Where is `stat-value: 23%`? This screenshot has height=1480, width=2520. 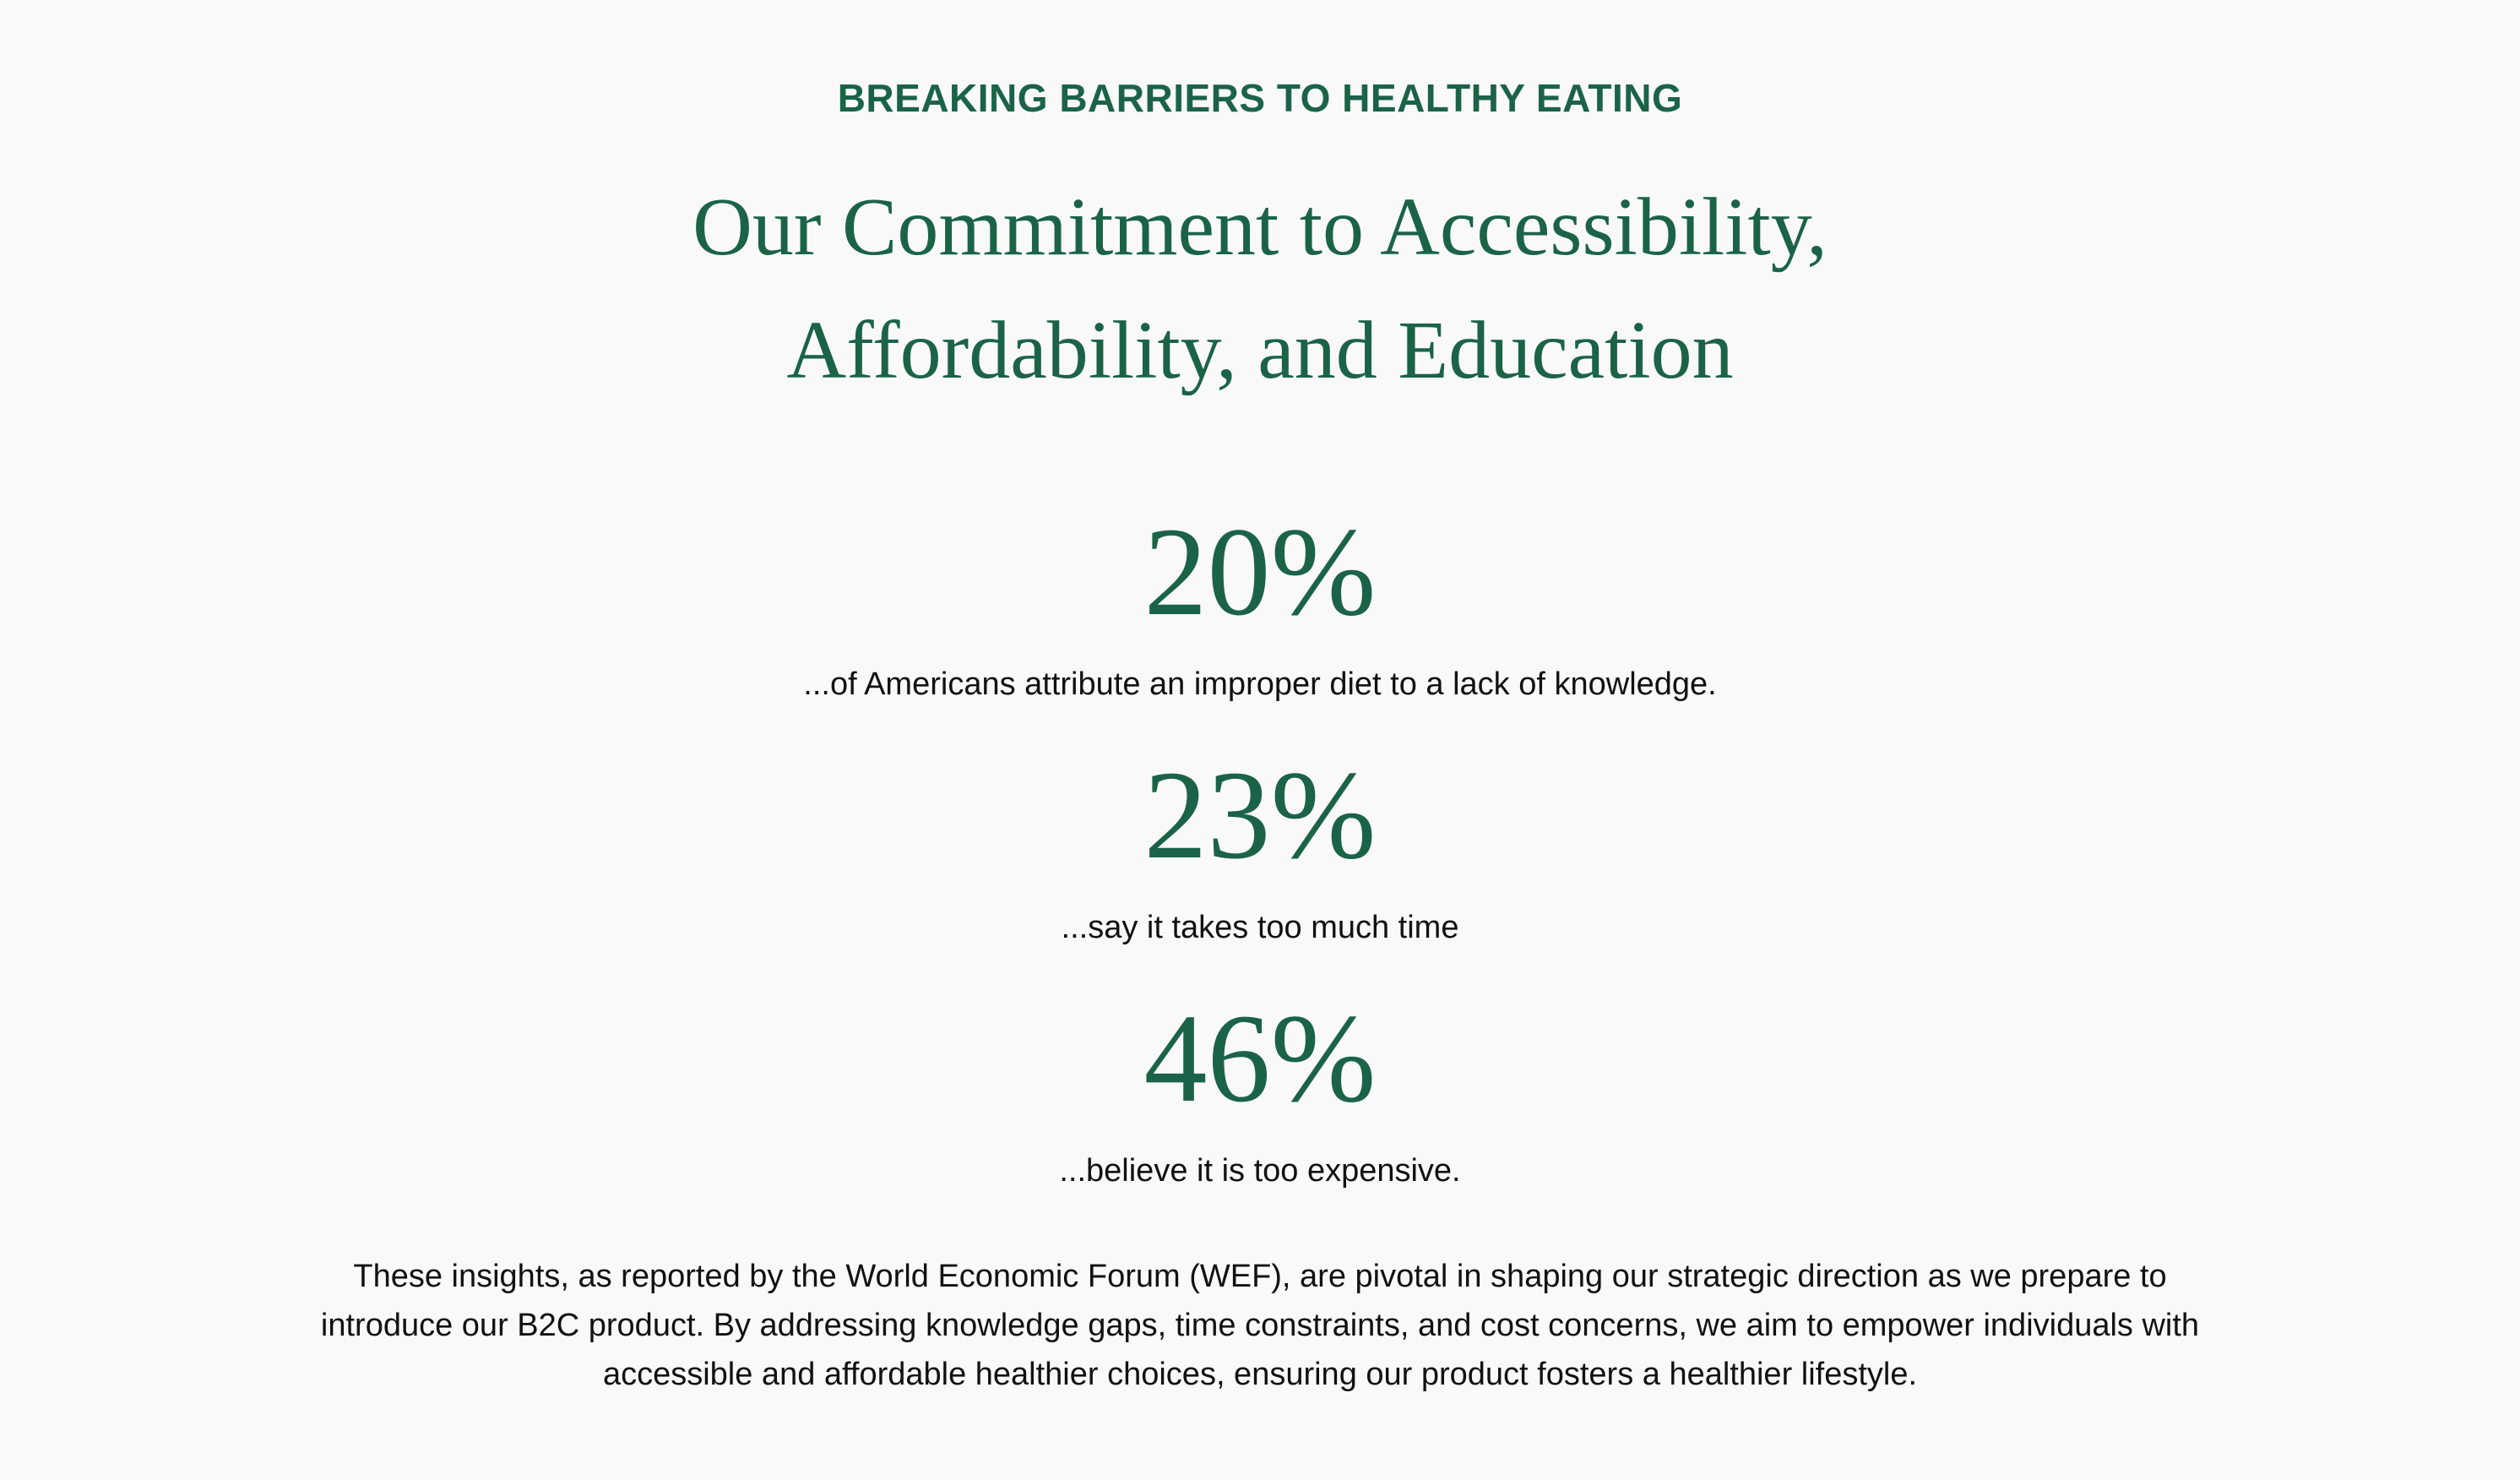
stat-value: 23% is located at coordinates (1260, 815).